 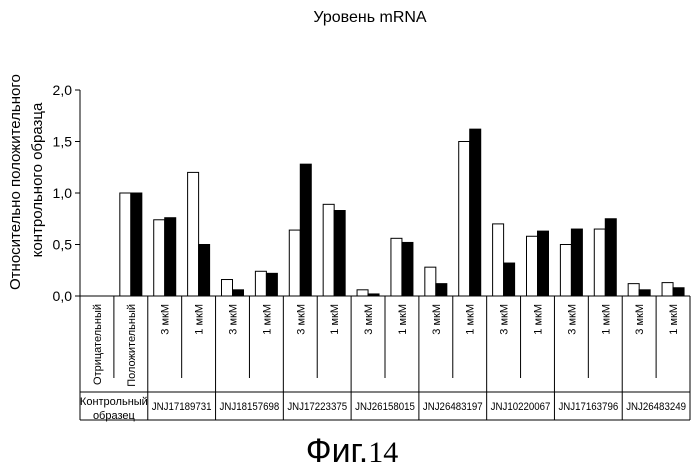 I want to click on x-group-label: JNJ26483197, so click(x=453, y=407).